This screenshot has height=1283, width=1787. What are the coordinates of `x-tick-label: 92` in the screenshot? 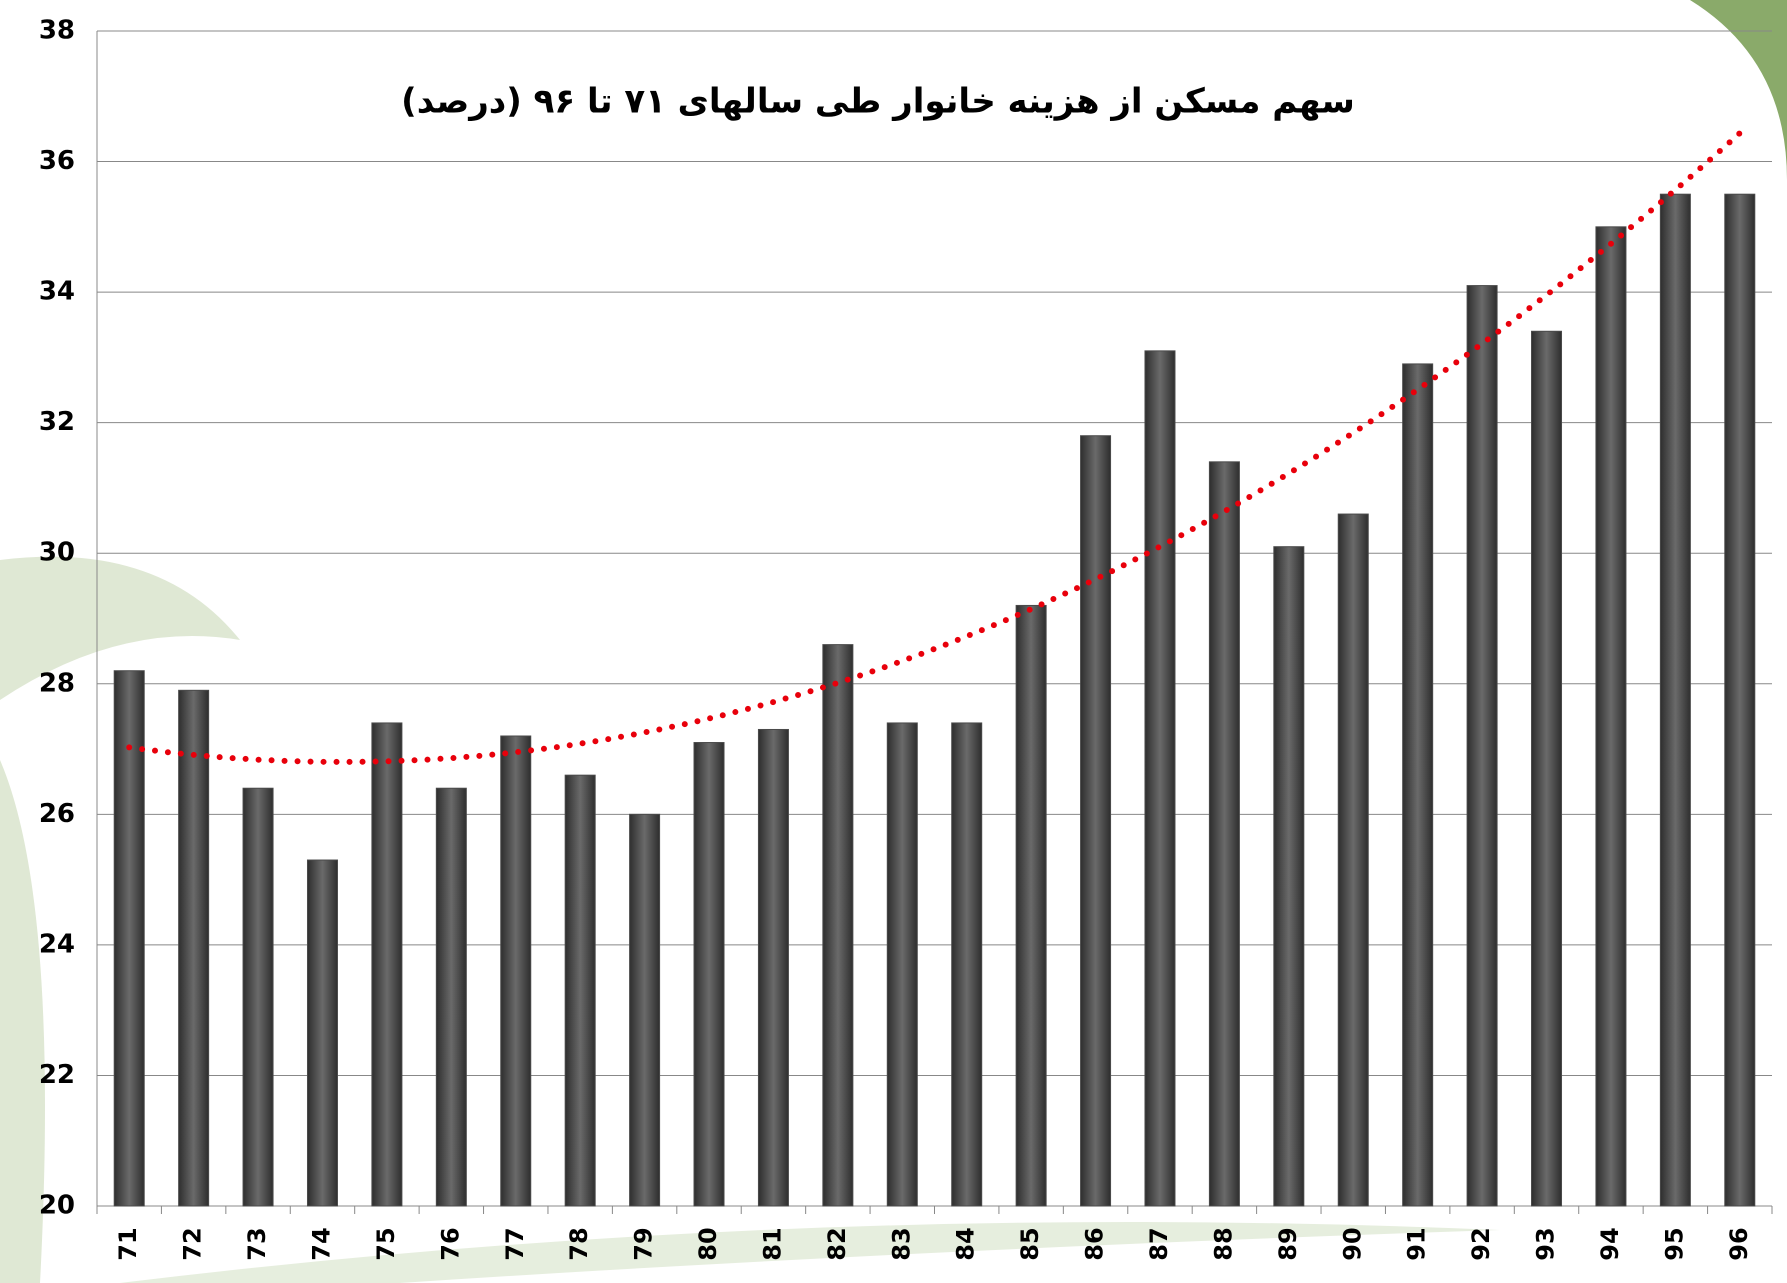 It's located at (1481, 1243).